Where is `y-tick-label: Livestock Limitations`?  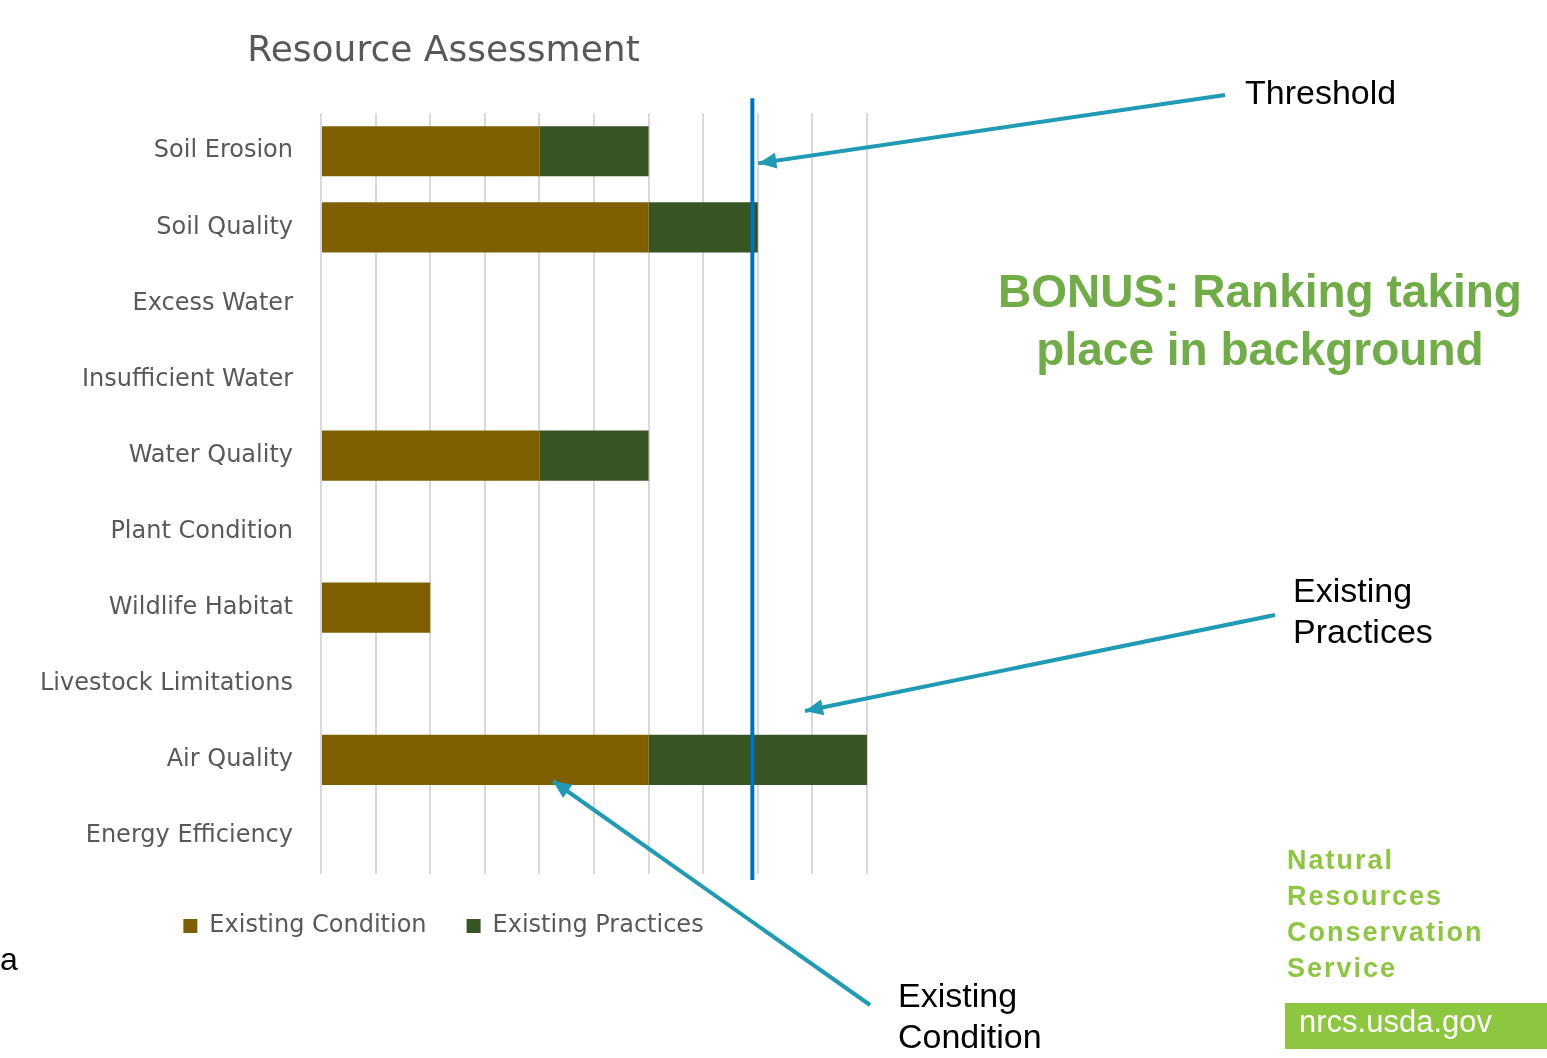 y-tick-label: Livestock Limitations is located at coordinates (166, 682).